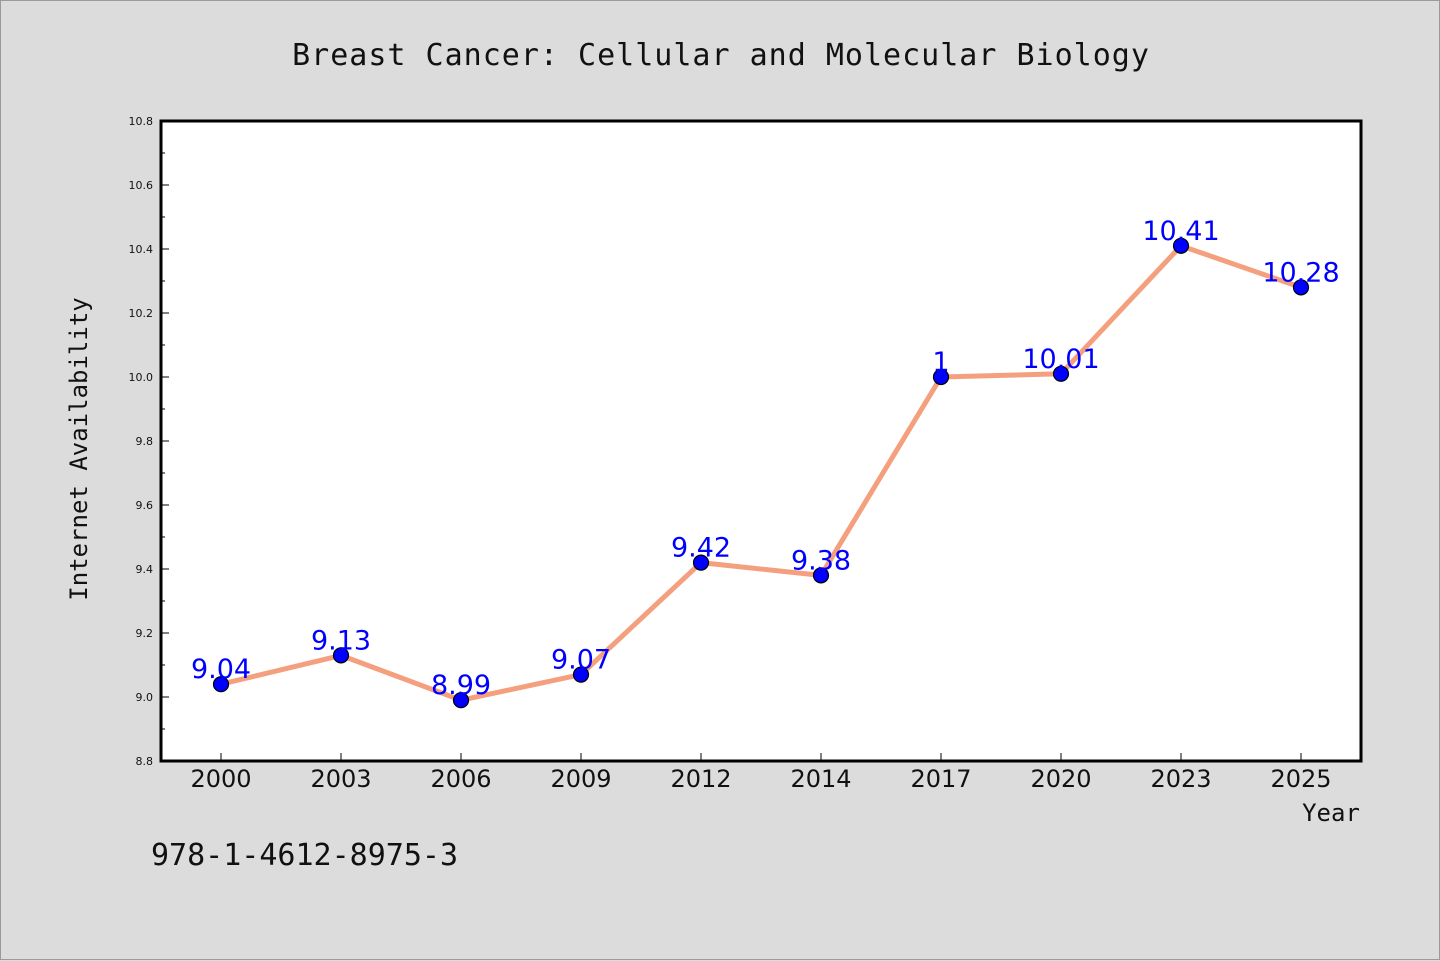 Image resolution: width=1440 pixels, height=961 pixels. I want to click on data-label: 9.07, so click(581, 660).